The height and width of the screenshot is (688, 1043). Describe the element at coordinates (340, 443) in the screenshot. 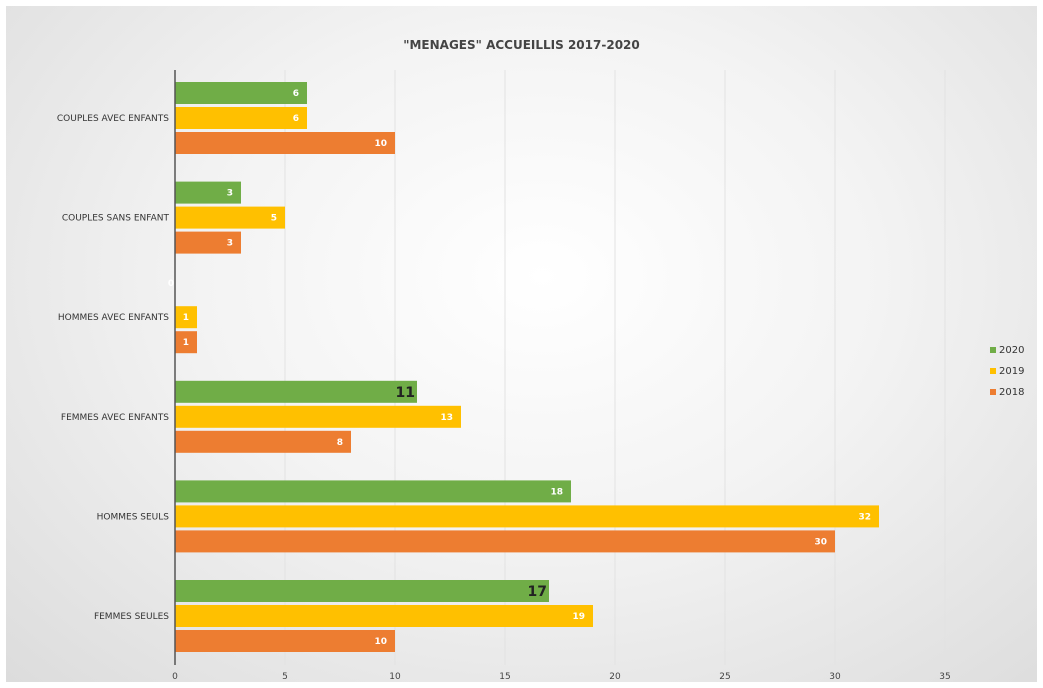

I see `data-label: 8` at that location.